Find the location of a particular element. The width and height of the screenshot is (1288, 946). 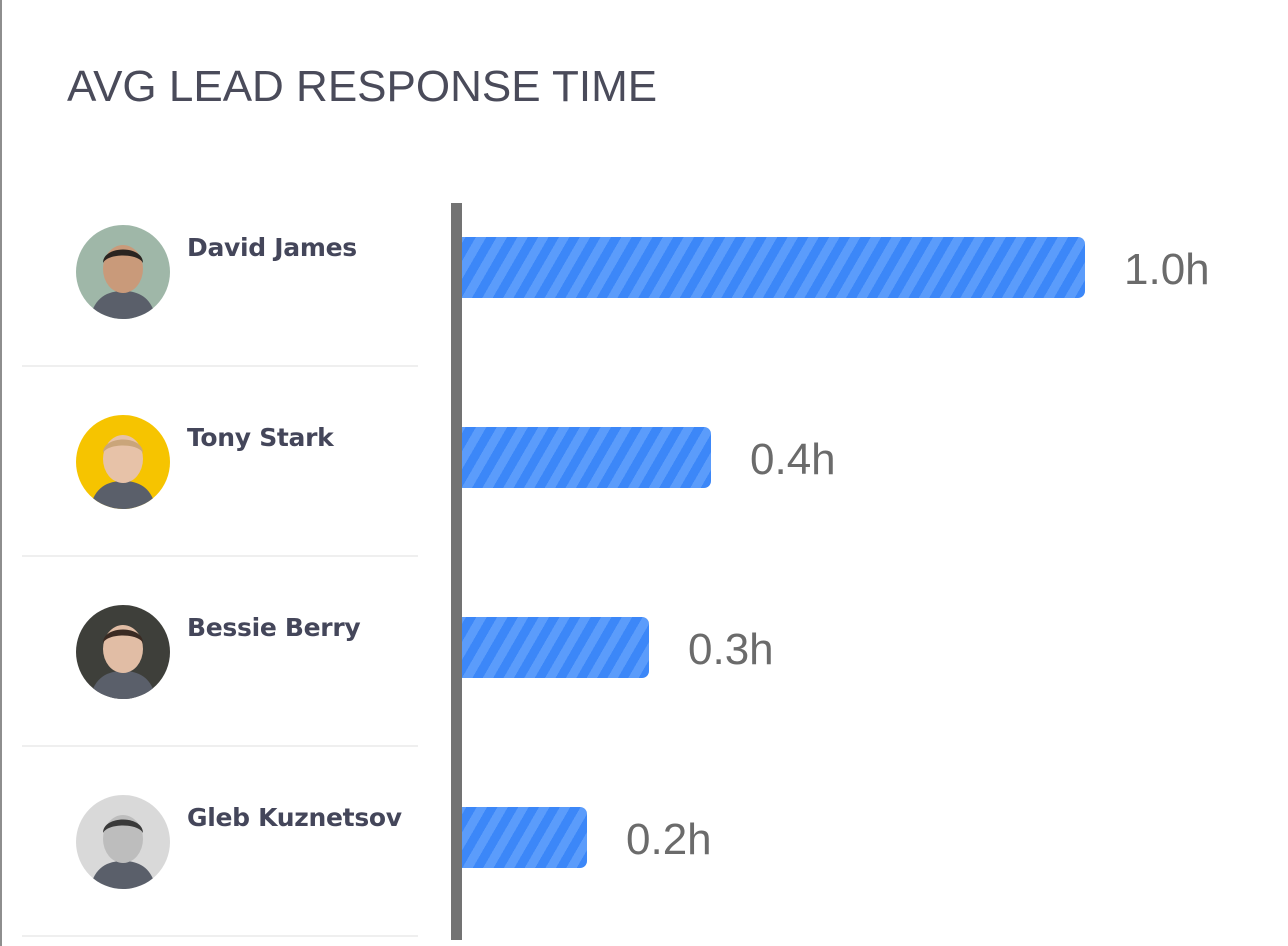

bar-value-label: 0.2h is located at coordinates (669, 839).